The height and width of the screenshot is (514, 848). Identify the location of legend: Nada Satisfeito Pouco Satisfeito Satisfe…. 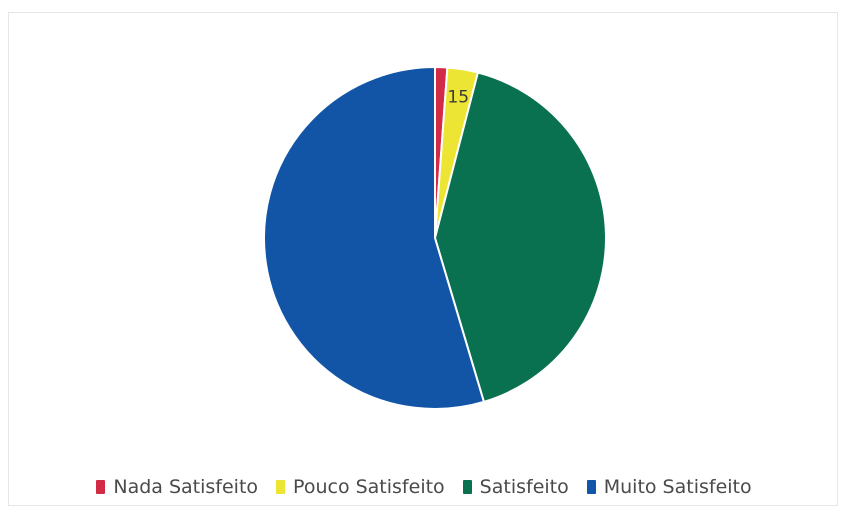
(424, 487).